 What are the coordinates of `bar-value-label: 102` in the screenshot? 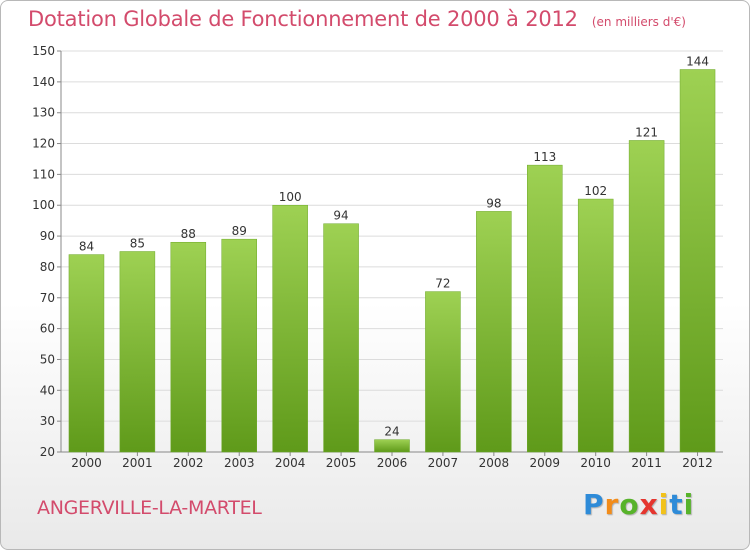 It's located at (595, 191).